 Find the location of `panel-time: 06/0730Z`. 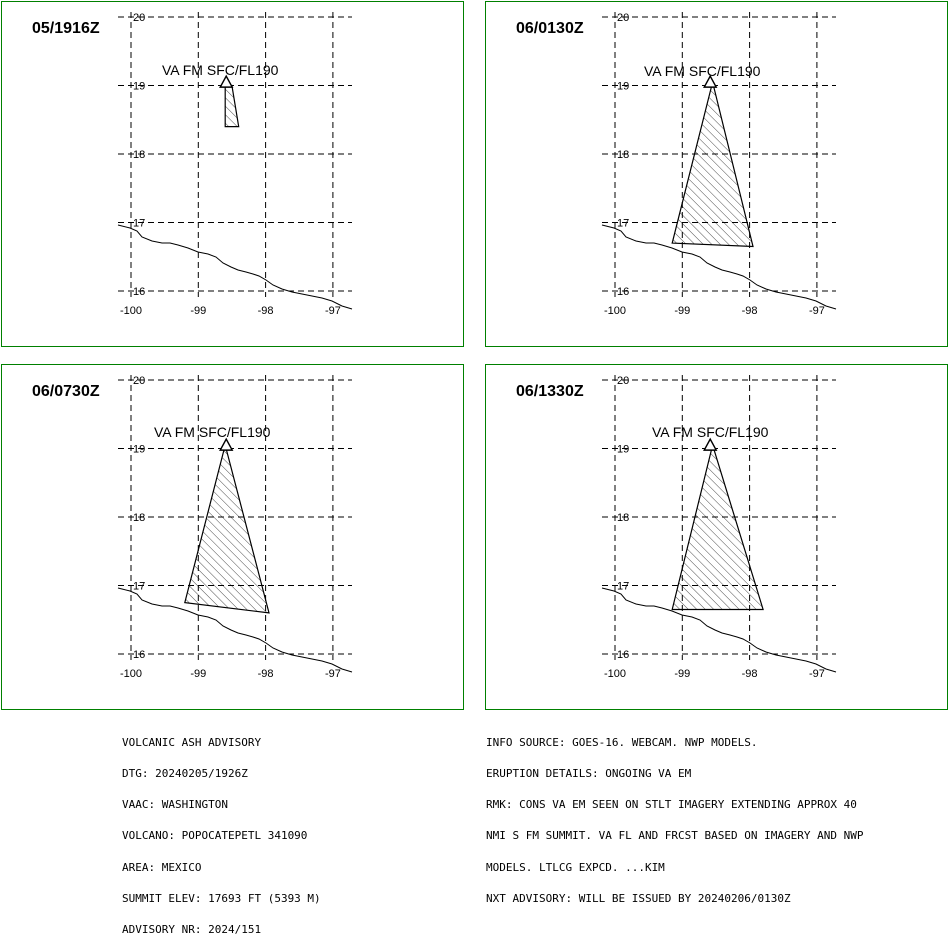

panel-time: 06/0730Z is located at coordinates (66, 391).